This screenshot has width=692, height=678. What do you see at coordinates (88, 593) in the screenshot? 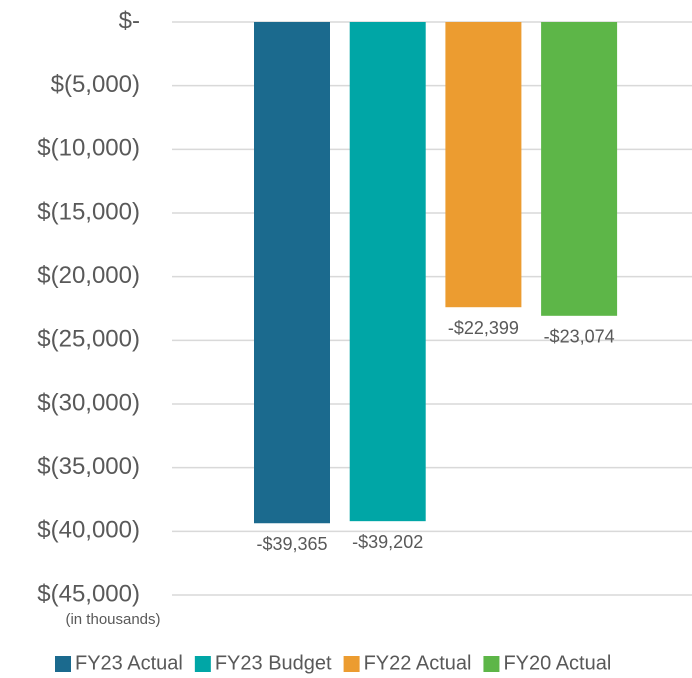
I see `y-tick-label: $(45,000)` at bounding box center [88, 593].